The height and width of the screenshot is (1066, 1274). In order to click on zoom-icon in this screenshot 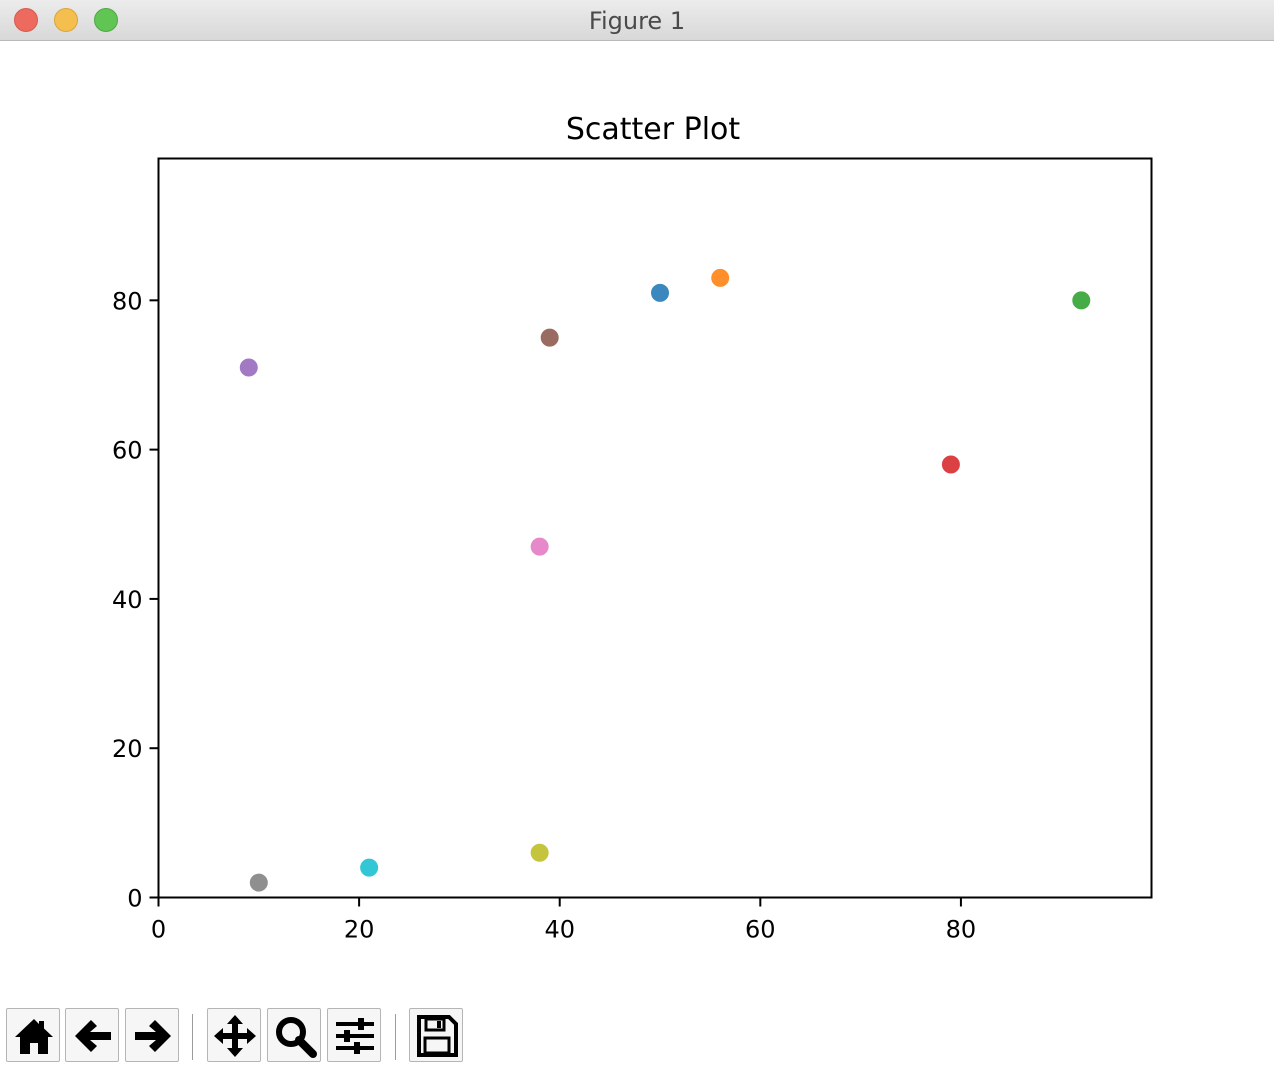, I will do `click(296, 1037)`.